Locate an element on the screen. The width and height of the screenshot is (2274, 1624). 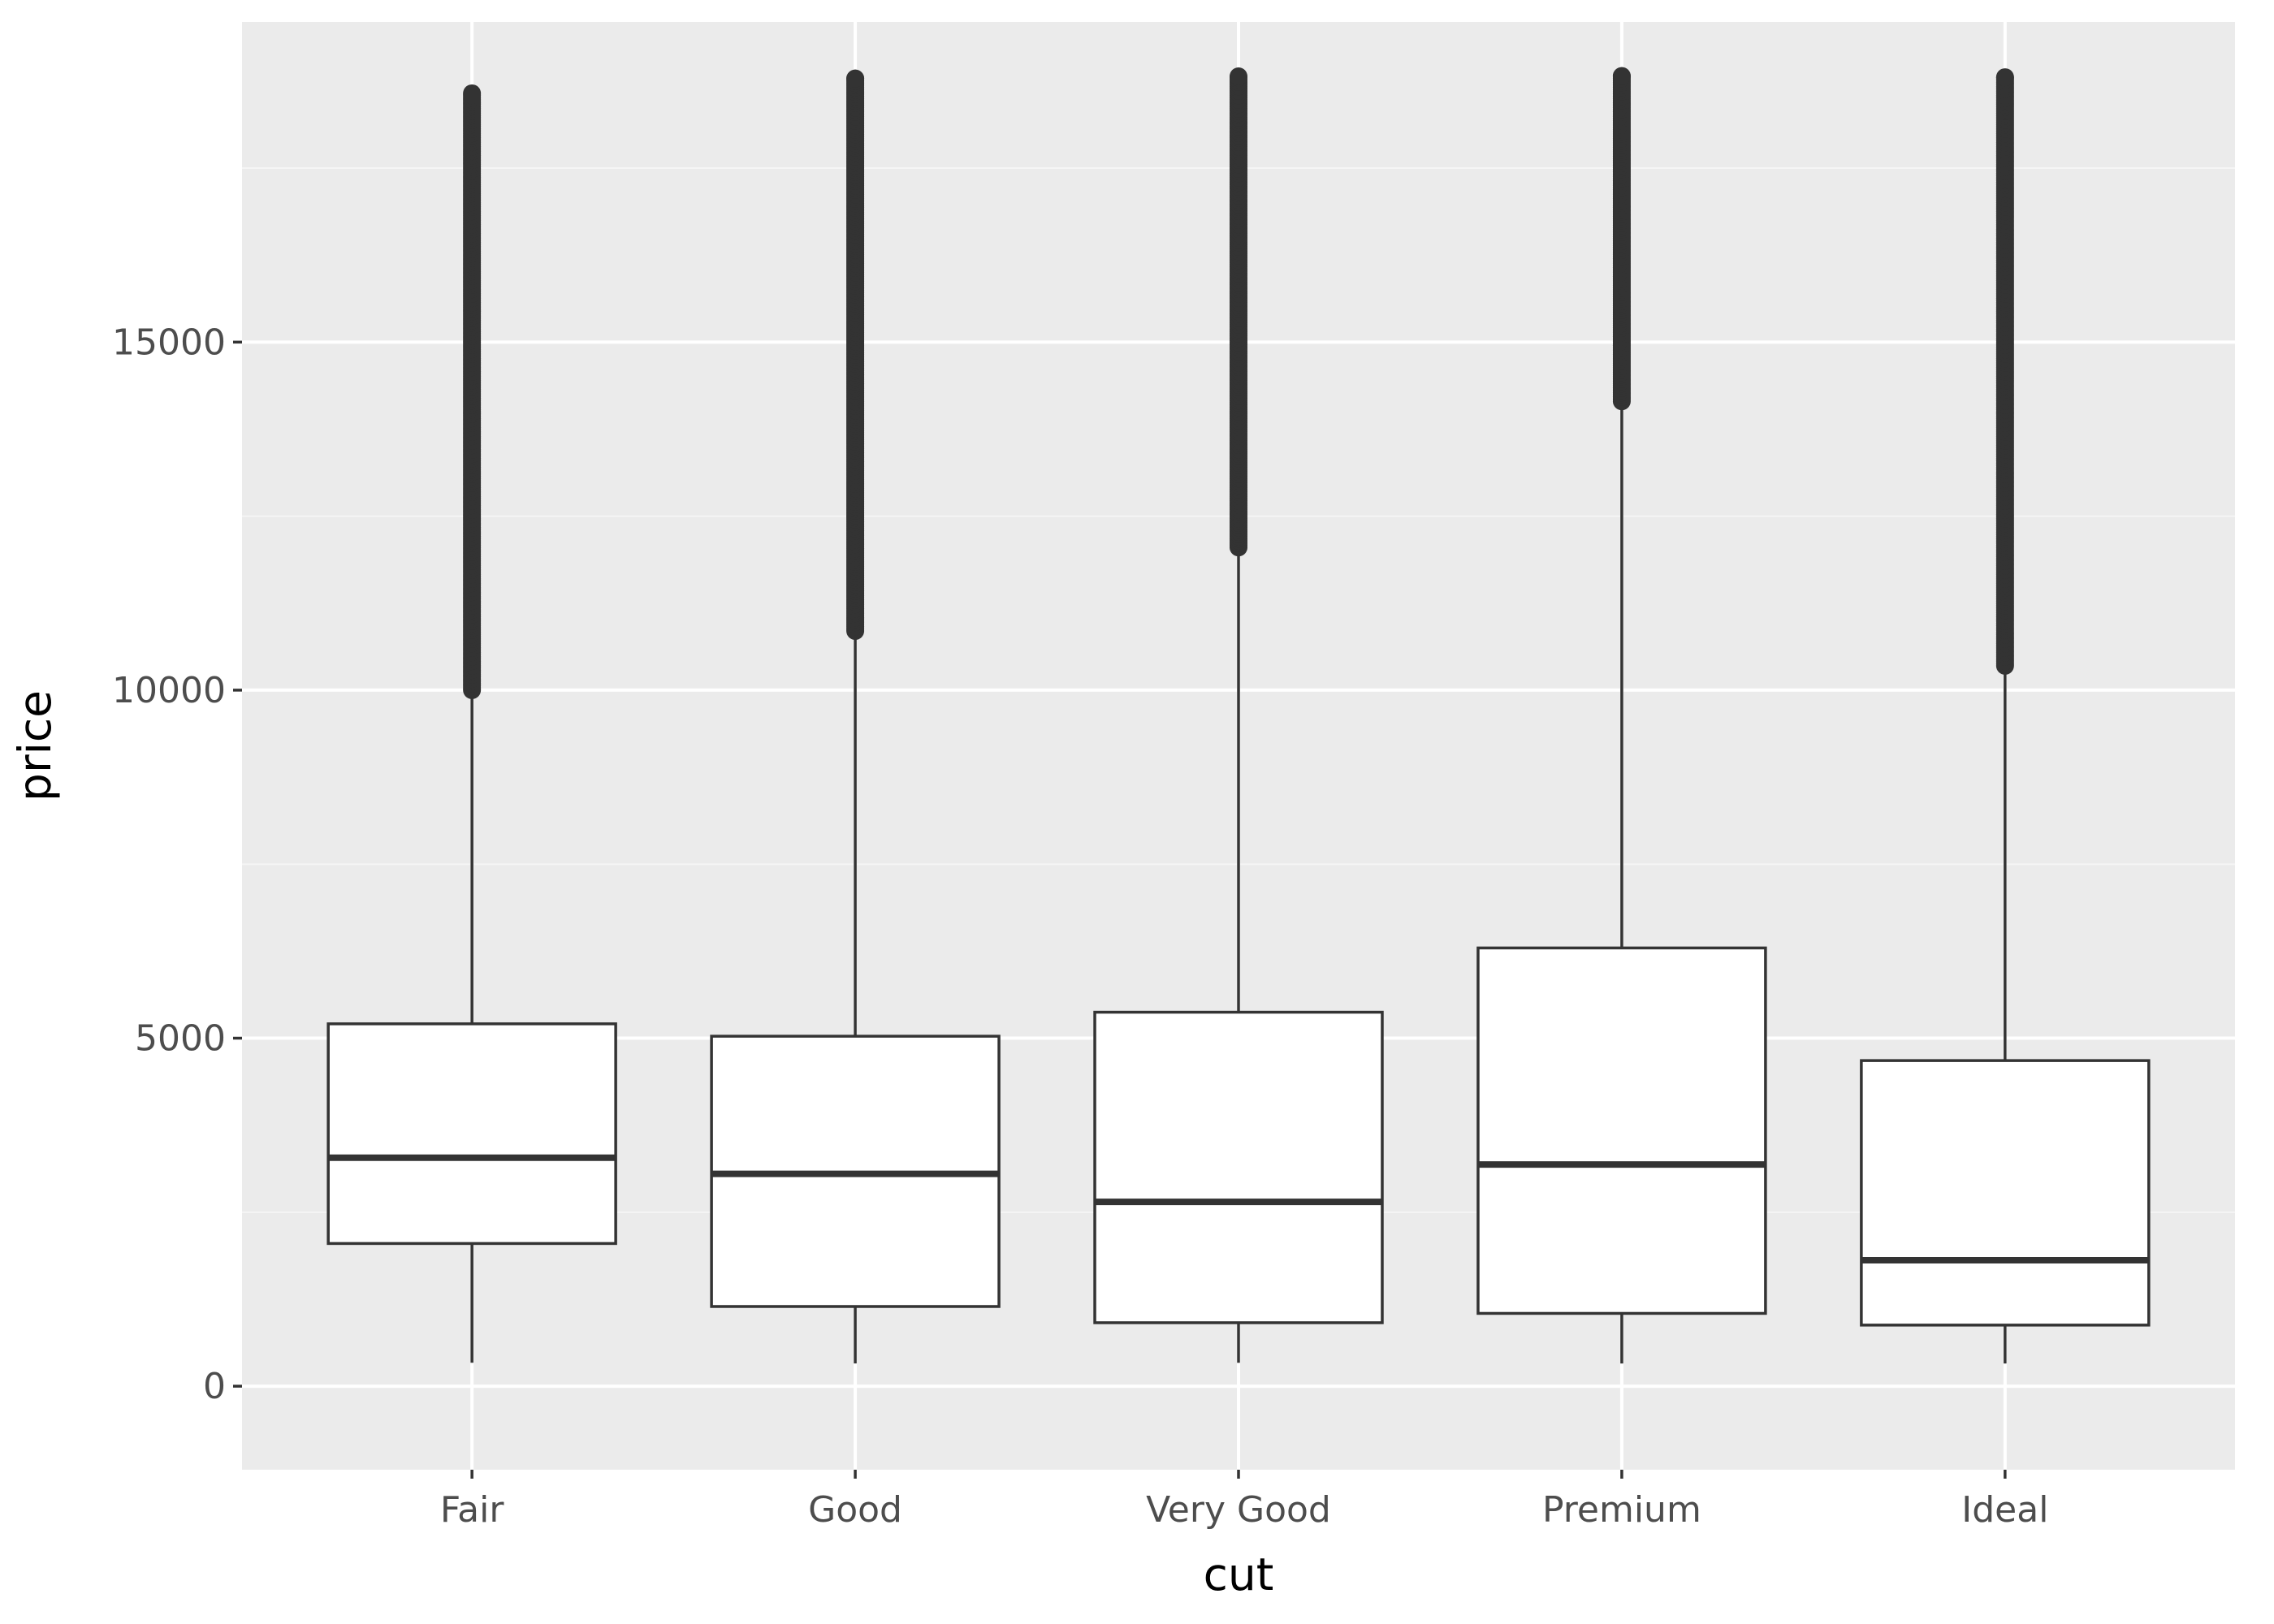
y-tick-label: 15000 is located at coordinates (169, 342).